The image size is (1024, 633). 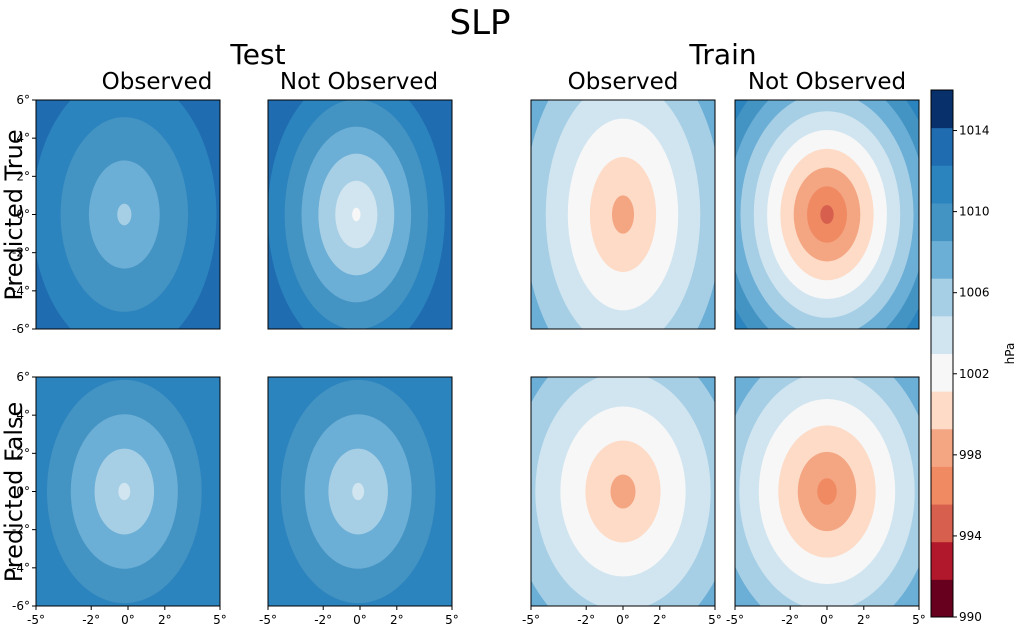 I want to click on column-title-test-not-observed: Not Observed, so click(x=359, y=82).